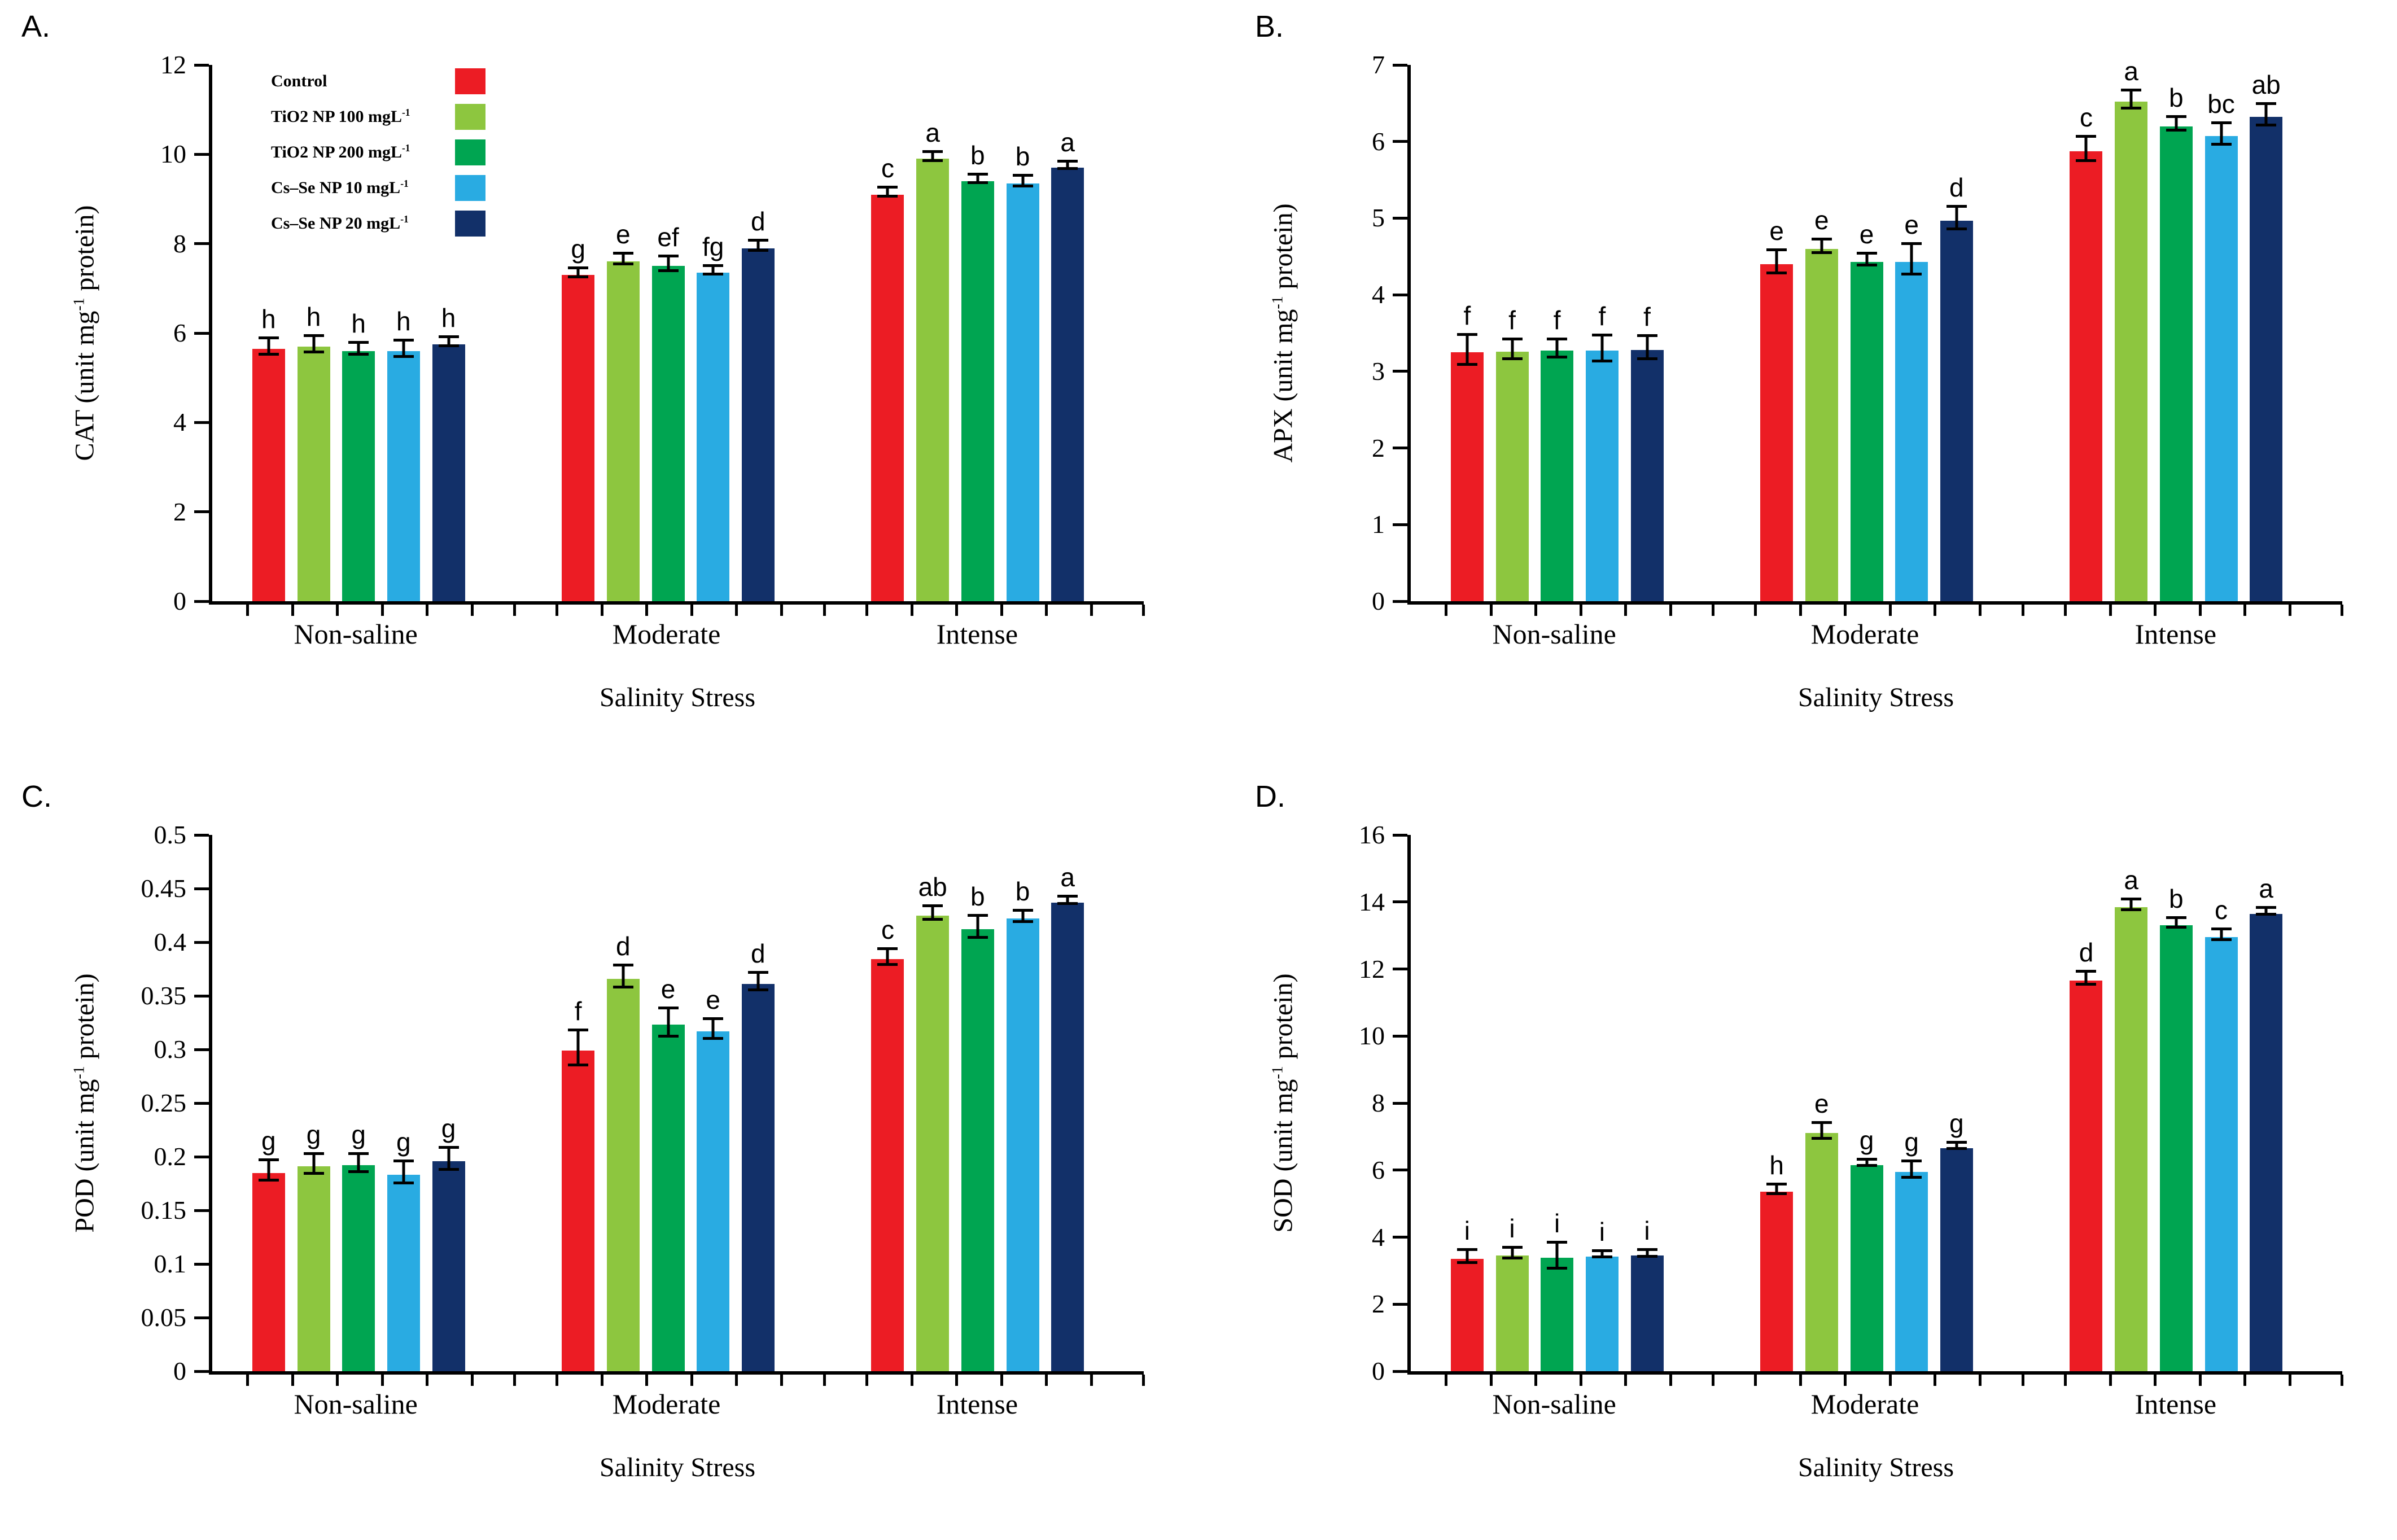  What do you see at coordinates (2131, 1103) in the screenshot?
I see `bar-slot: a` at bounding box center [2131, 1103].